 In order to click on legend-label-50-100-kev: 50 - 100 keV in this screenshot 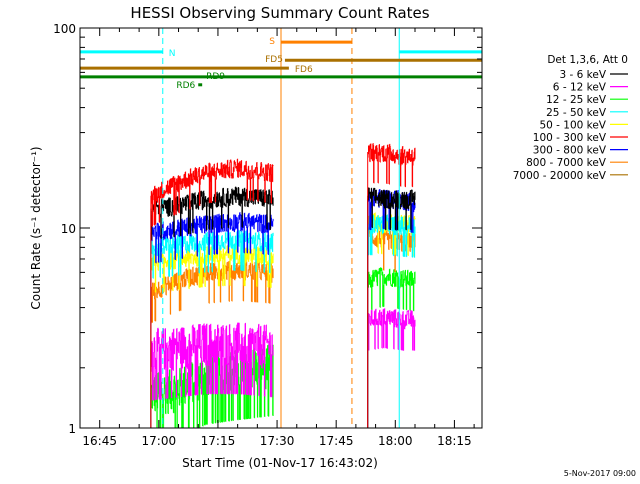, I will do `click(572, 125)`.